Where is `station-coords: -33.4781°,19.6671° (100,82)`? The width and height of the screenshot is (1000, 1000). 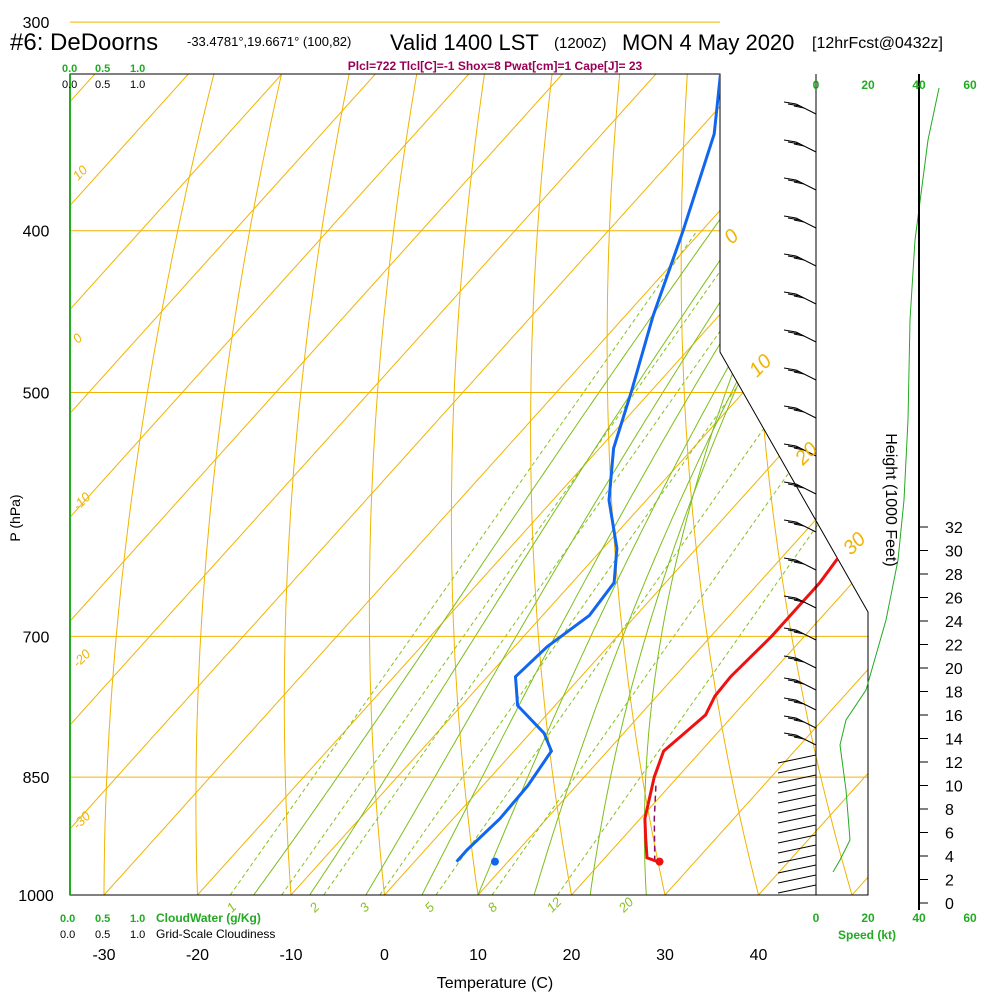 station-coords: -33.4781°,19.6671° (100,82) is located at coordinates (269, 41).